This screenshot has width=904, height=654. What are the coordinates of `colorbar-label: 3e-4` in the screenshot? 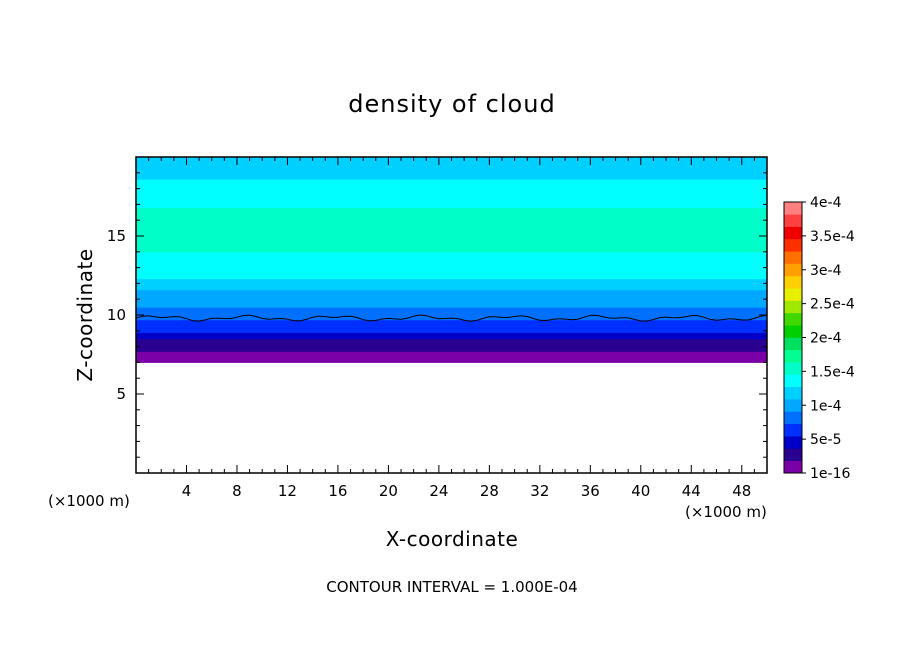 It's located at (826, 271).